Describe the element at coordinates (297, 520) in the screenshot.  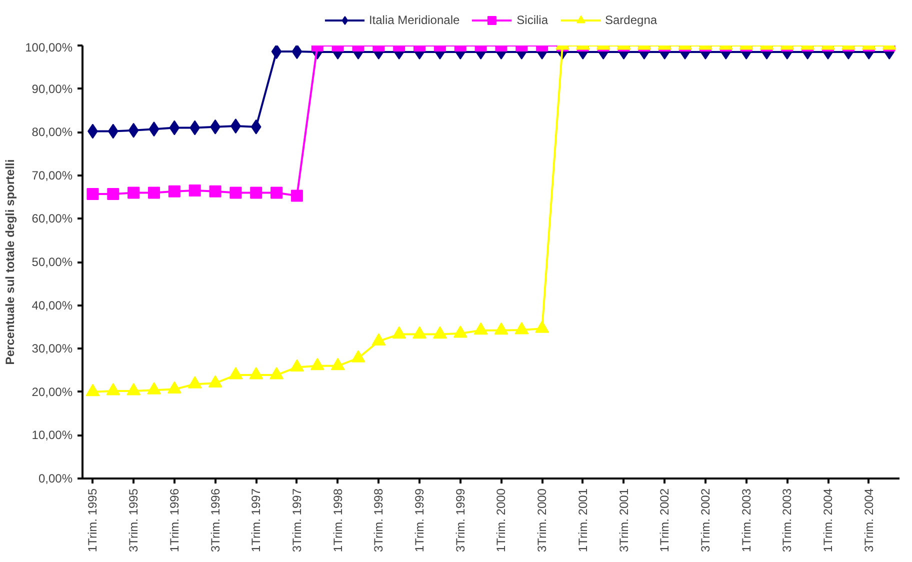
I see `x-tick-label: 3Trim. 1997` at that location.